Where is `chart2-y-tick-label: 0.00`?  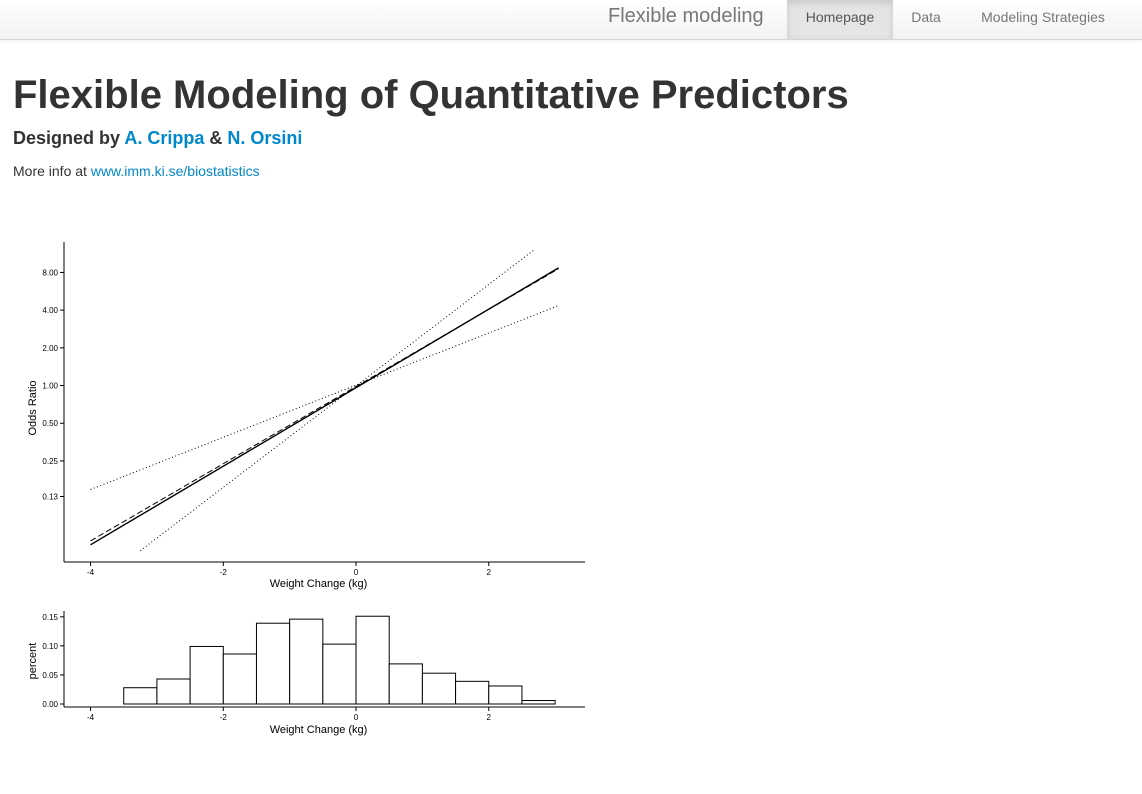
chart2-y-tick-label: 0.00 is located at coordinates (50, 704).